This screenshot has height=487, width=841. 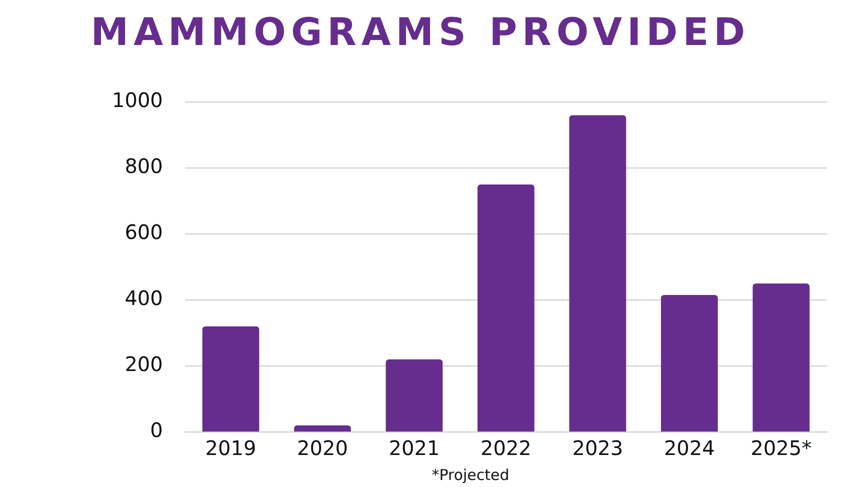 I want to click on y-tick-label: 800, so click(x=143, y=166).